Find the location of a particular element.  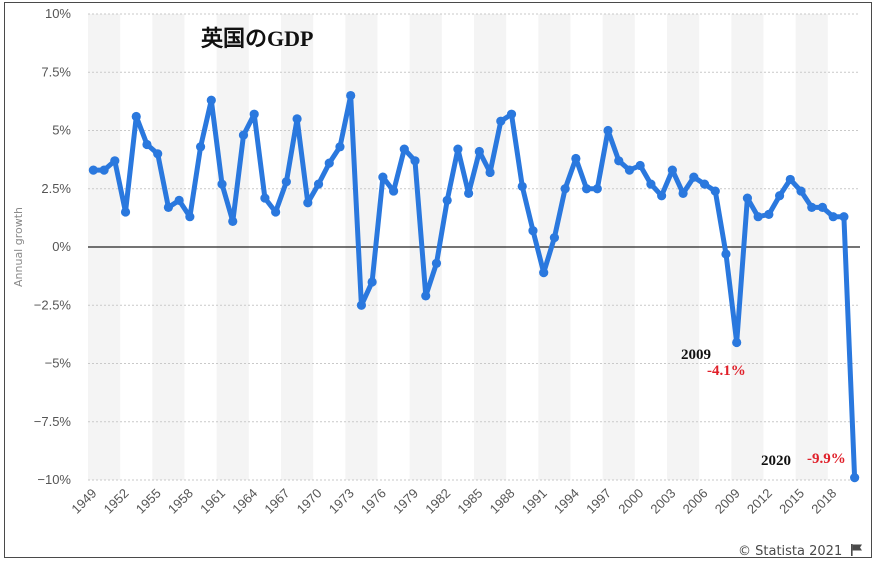

data-point-2006 is located at coordinates (704, 184).